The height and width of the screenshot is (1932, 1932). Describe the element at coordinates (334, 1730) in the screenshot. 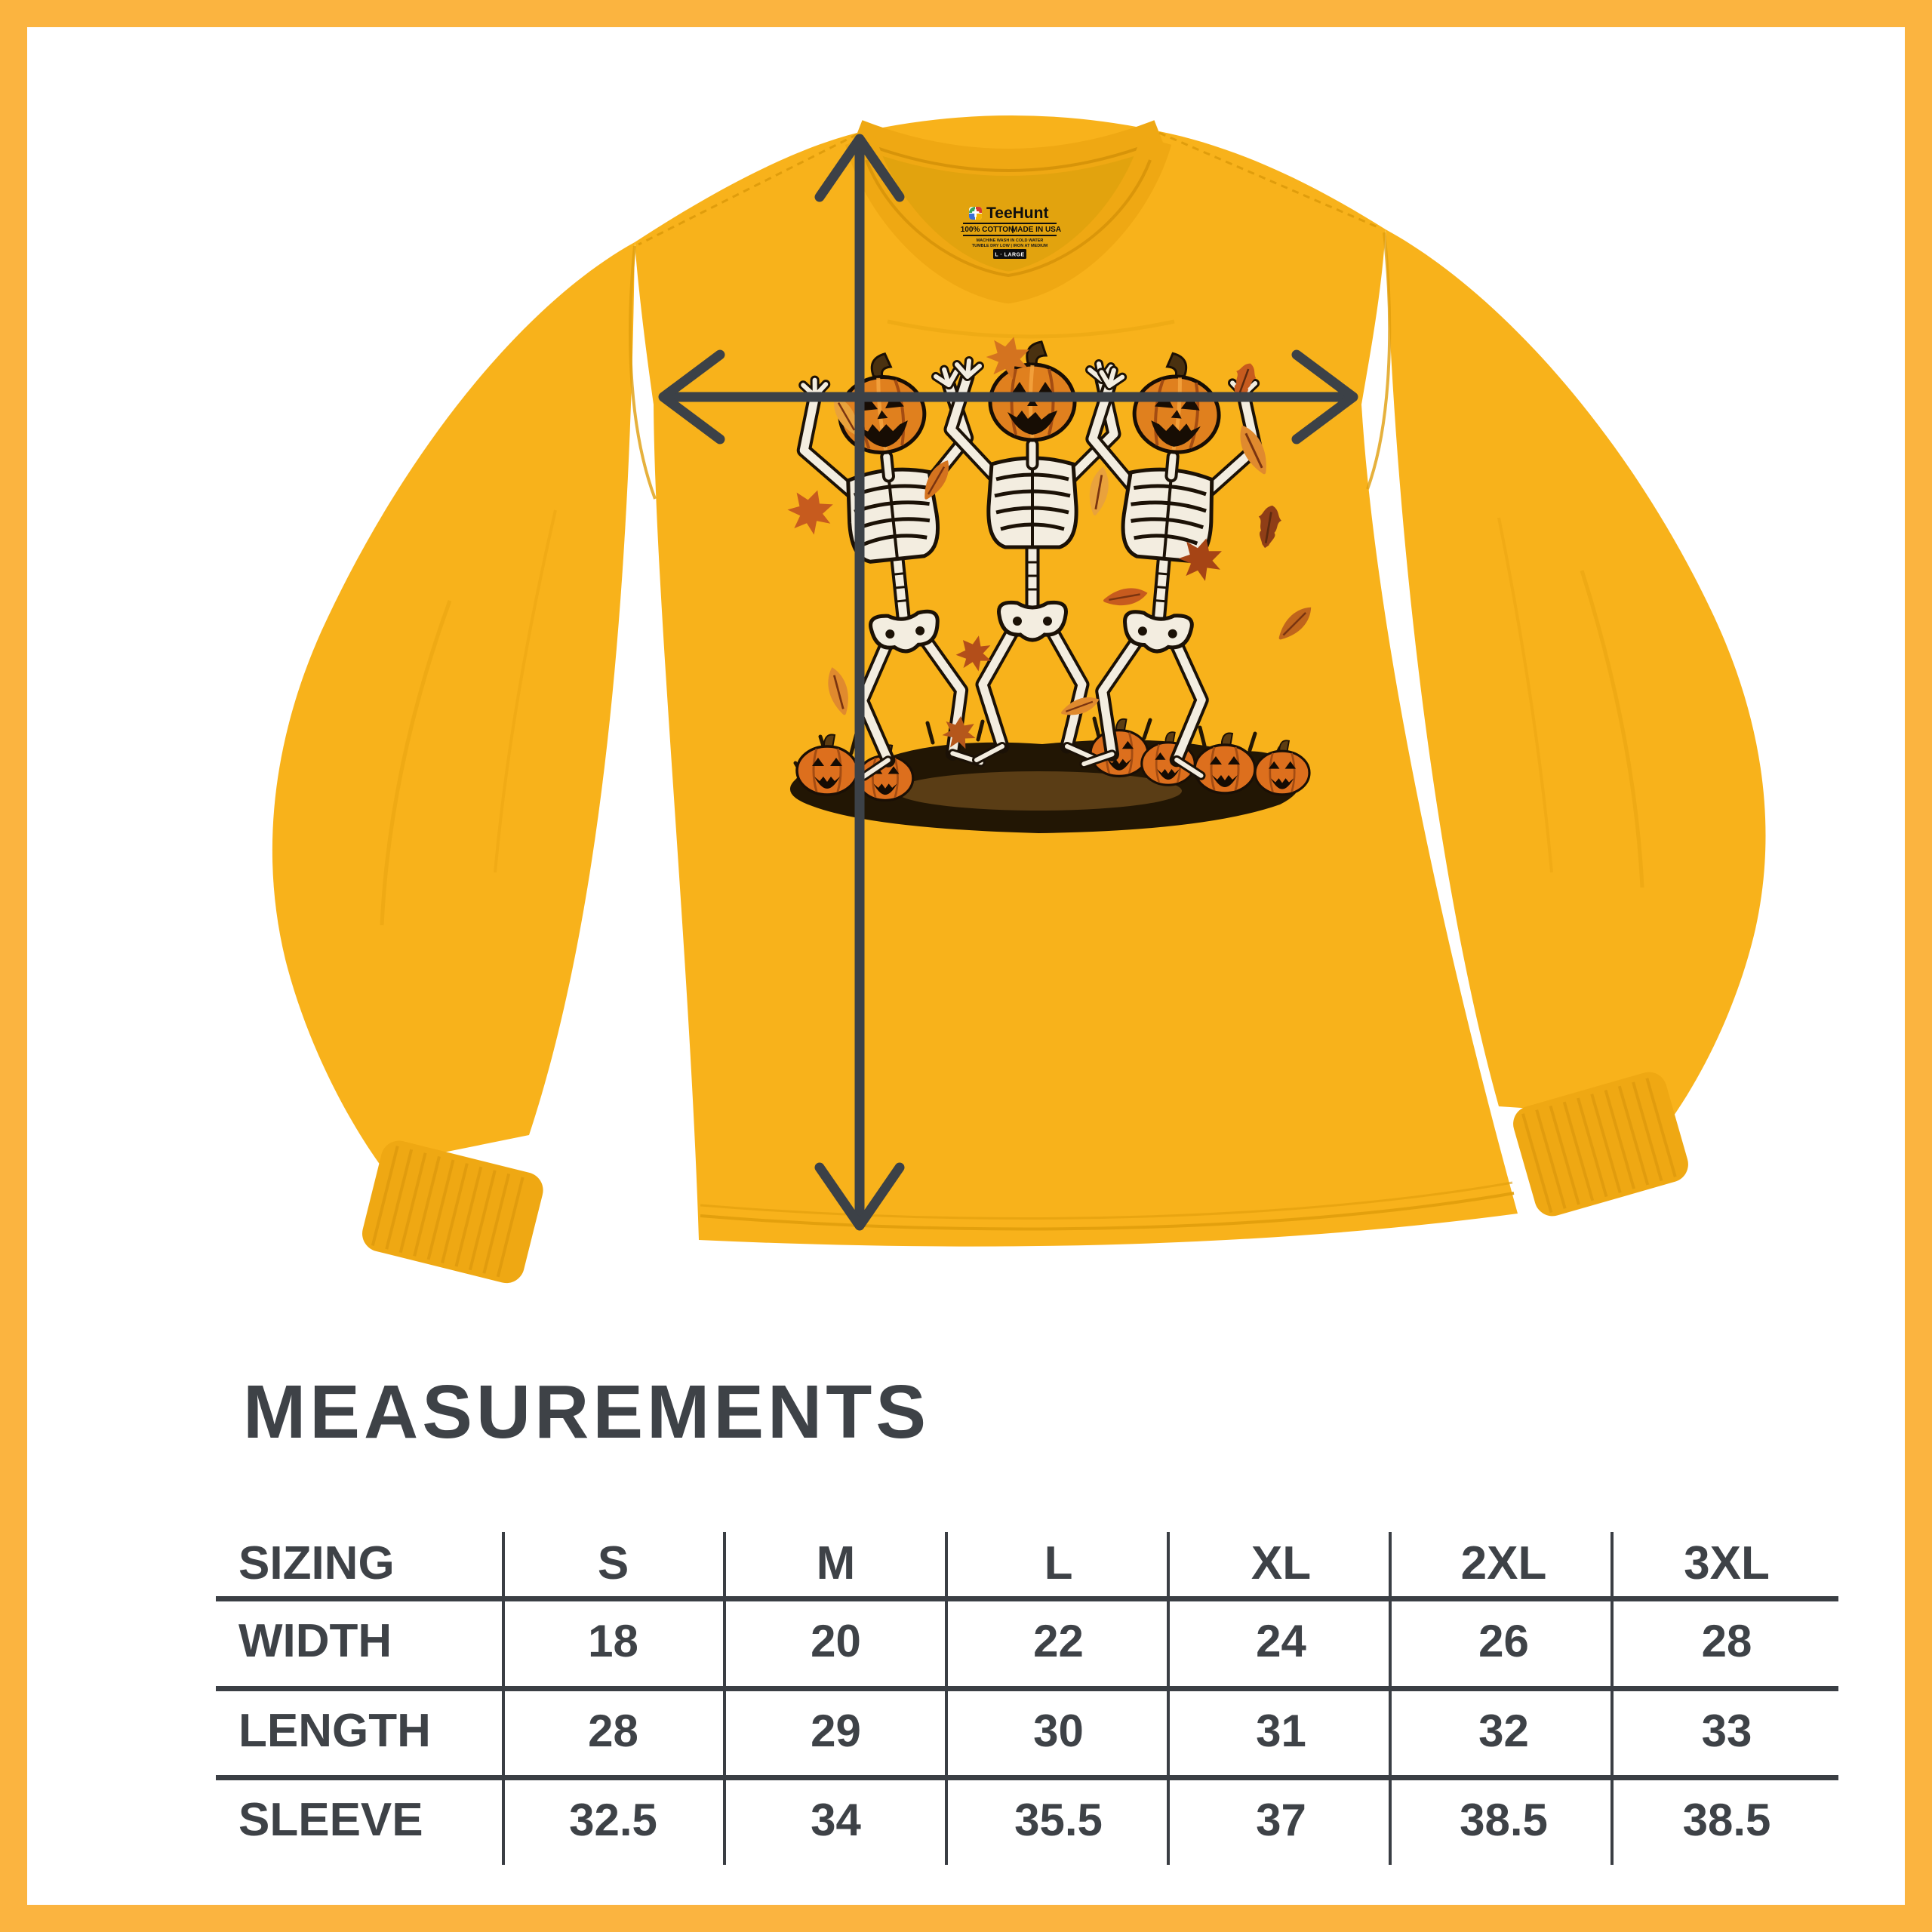

I see `row-label-length: LENGTH` at that location.